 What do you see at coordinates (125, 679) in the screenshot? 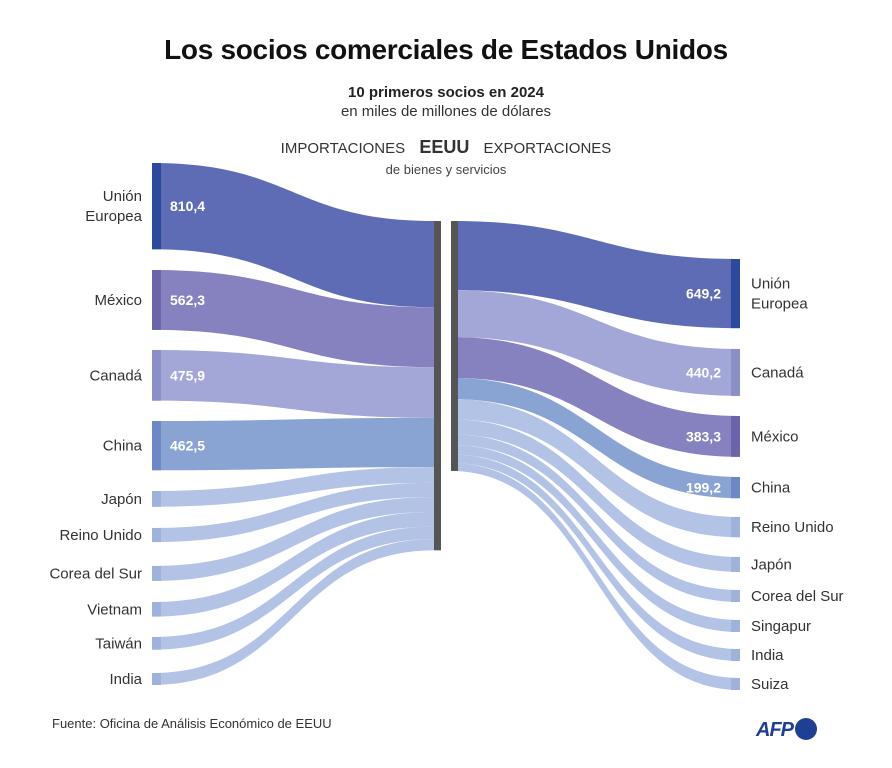
I see `import-label-india: India` at bounding box center [125, 679].